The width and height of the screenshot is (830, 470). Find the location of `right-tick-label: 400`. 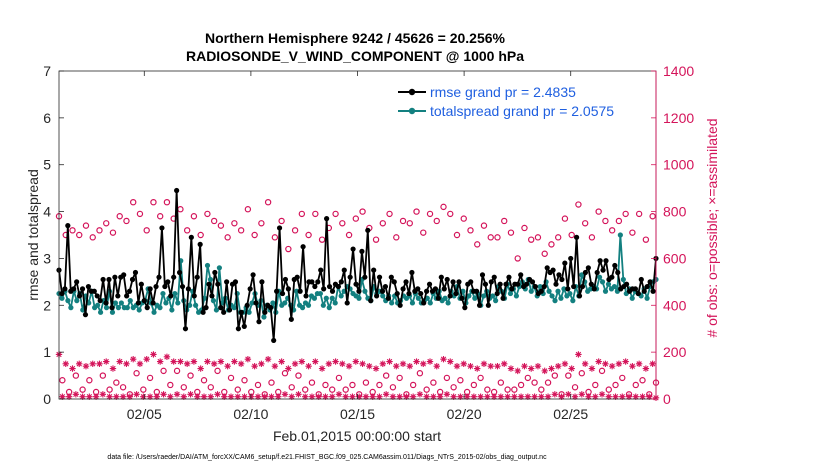

right-tick-label: 400 is located at coordinates (675, 305).